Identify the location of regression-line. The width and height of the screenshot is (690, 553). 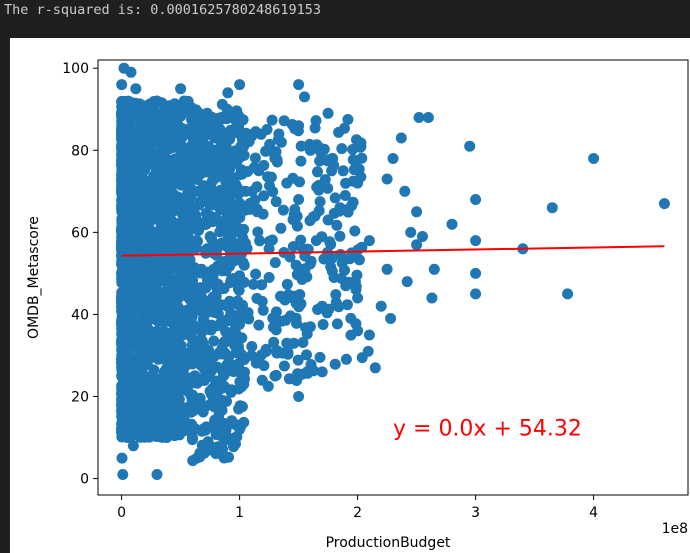
(393, 251).